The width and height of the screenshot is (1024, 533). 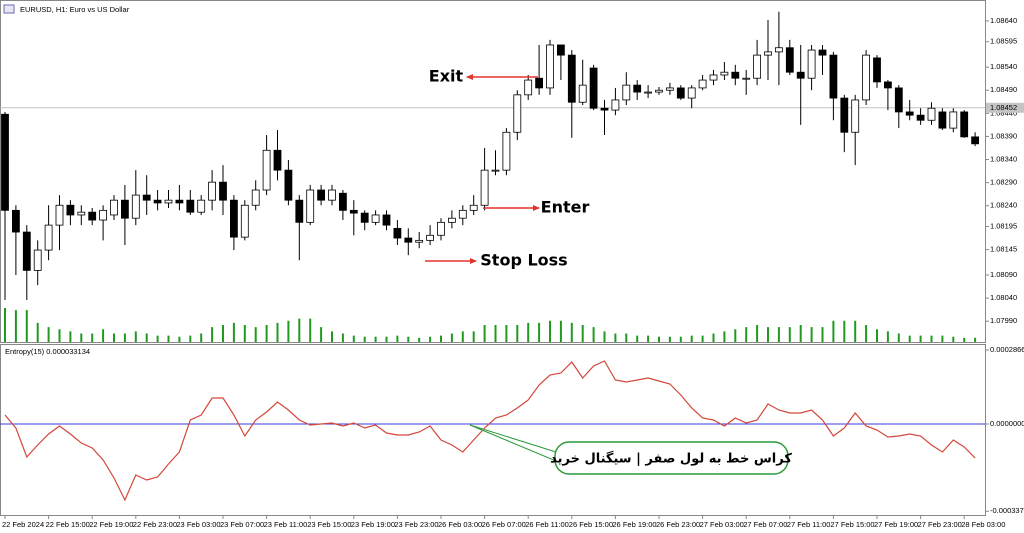 What do you see at coordinates (47, 351) in the screenshot?
I see `indicator-title: Entropy(15) 0.000033134` at bounding box center [47, 351].